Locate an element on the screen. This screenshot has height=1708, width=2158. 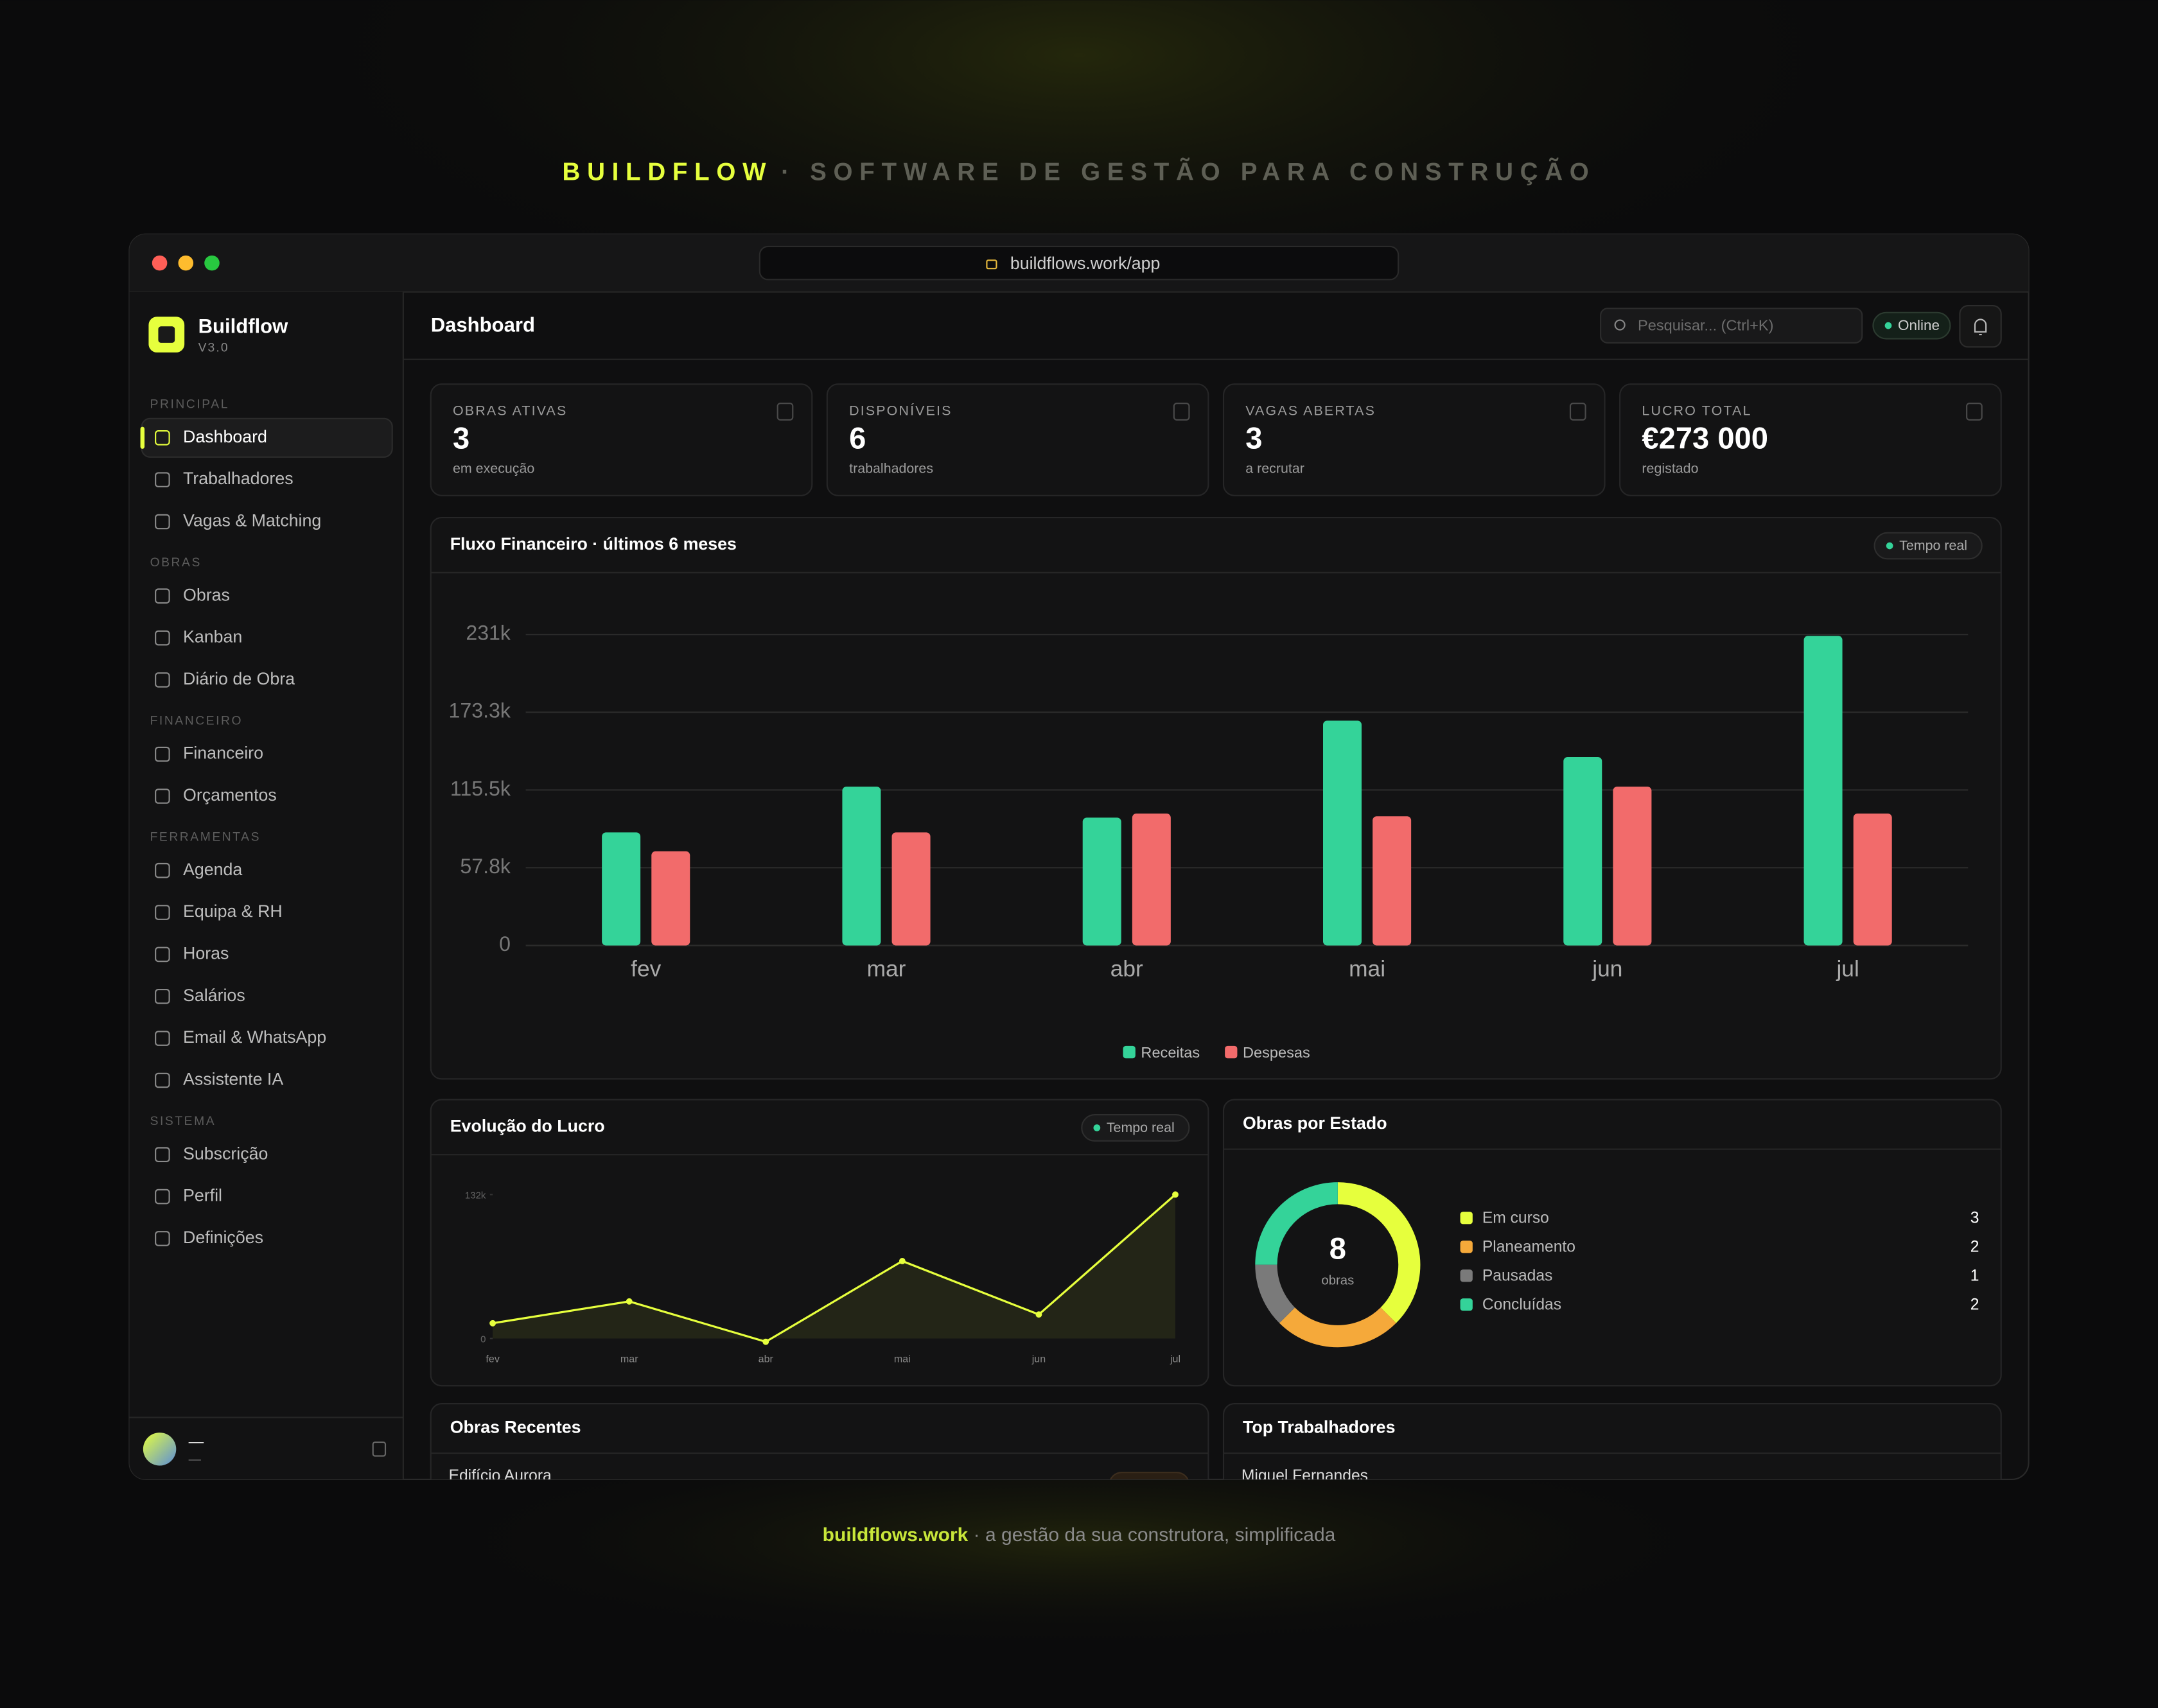
nav-item: Obras is located at coordinates (207, 594).